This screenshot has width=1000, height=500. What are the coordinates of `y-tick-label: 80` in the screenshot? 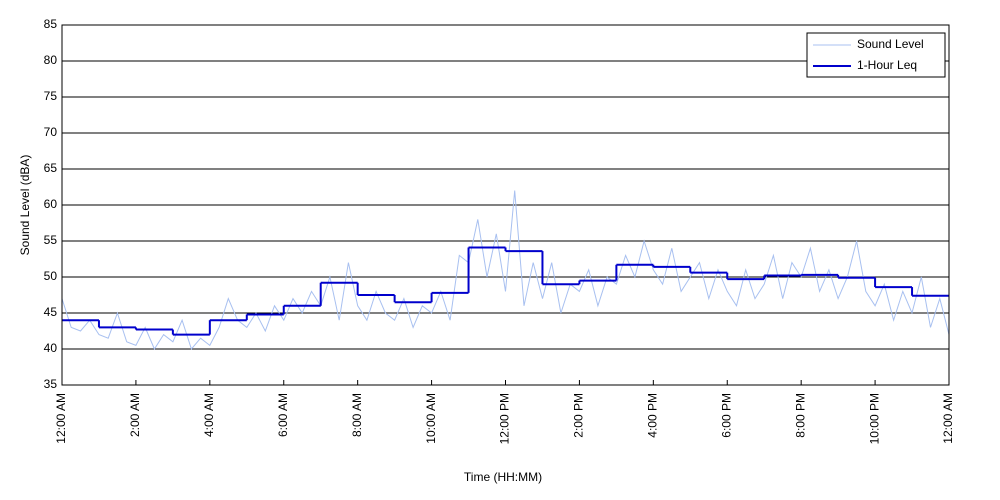 It's located at (51, 60).